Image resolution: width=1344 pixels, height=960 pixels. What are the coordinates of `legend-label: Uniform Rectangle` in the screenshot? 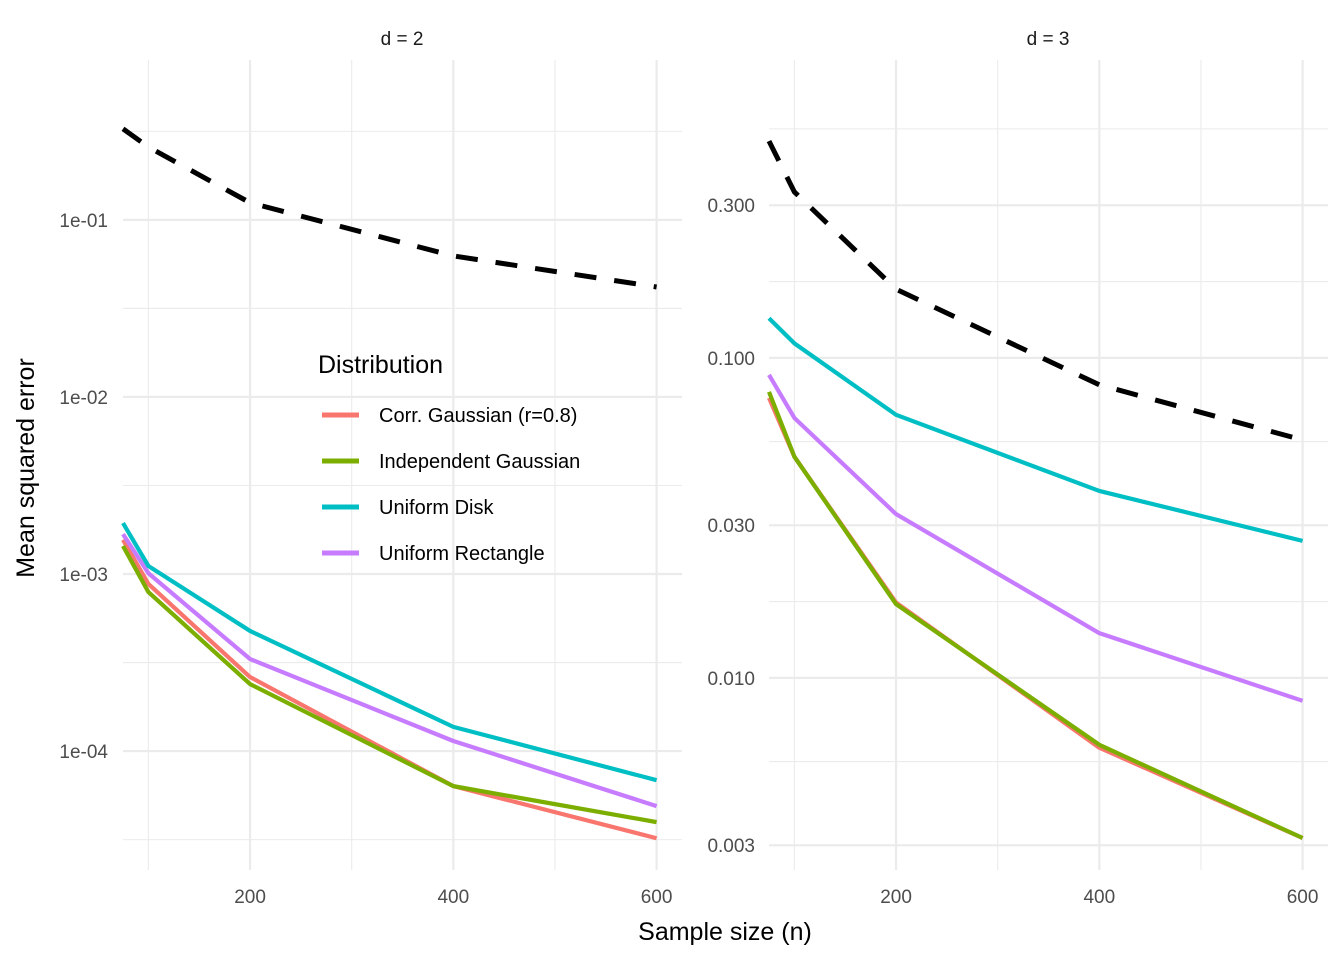 It's located at (462, 554).